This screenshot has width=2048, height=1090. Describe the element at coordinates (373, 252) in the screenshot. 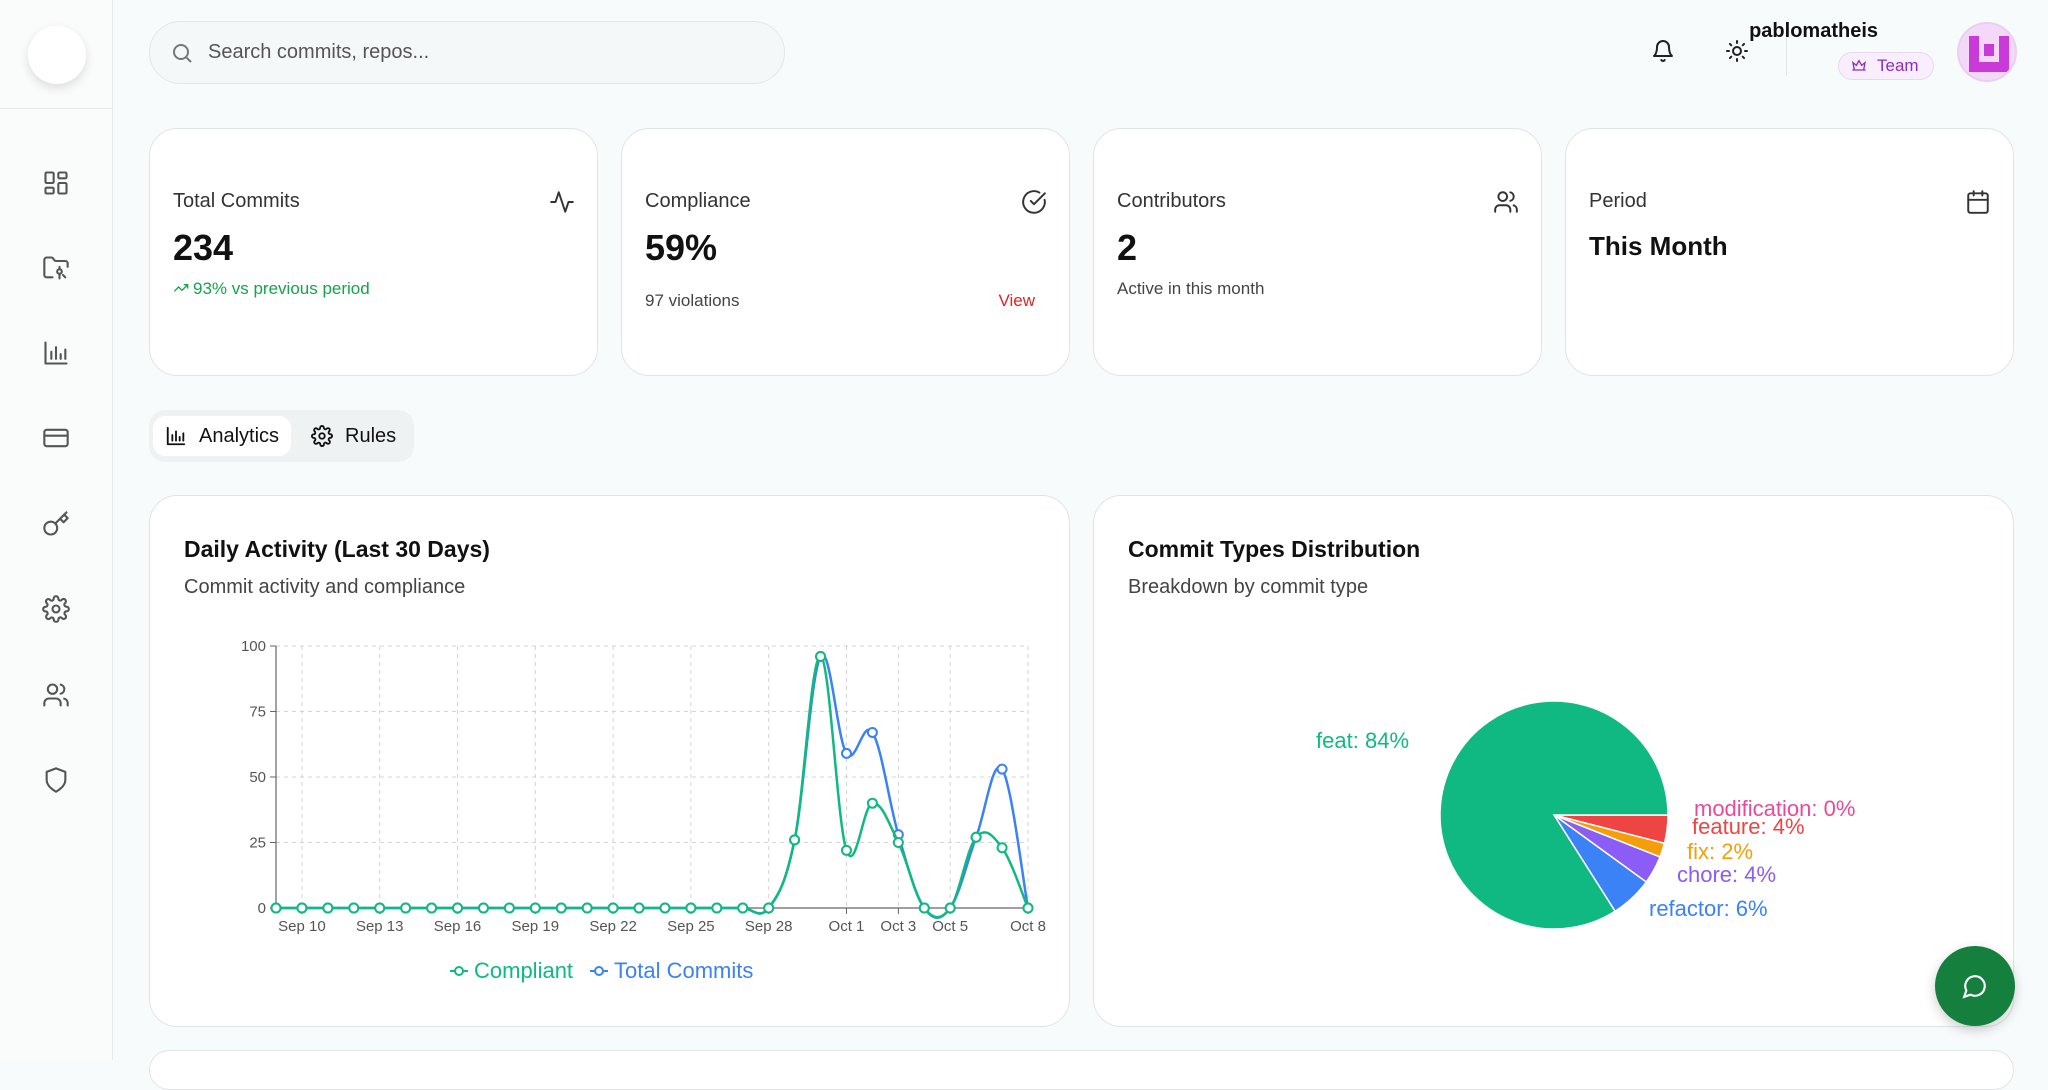

I see `stat-card-total-commits: Total Commits 234 93% vs previous period` at that location.